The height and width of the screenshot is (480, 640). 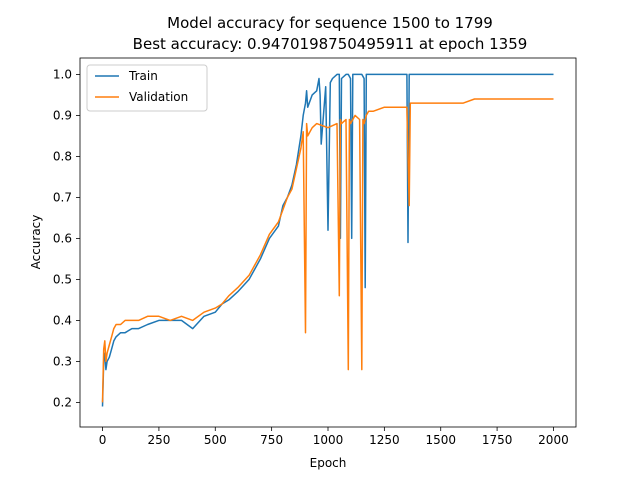 What do you see at coordinates (553, 440) in the screenshot?
I see `x-tick-label: 2000` at bounding box center [553, 440].